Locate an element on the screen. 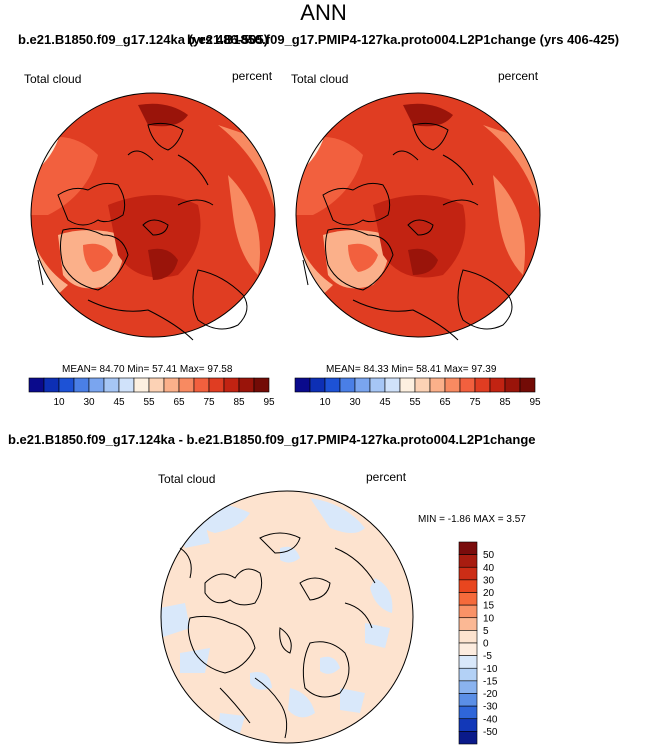 This screenshot has width=647, height=751. panel-3-colorbar-tick-label: -5 is located at coordinates (487, 656).